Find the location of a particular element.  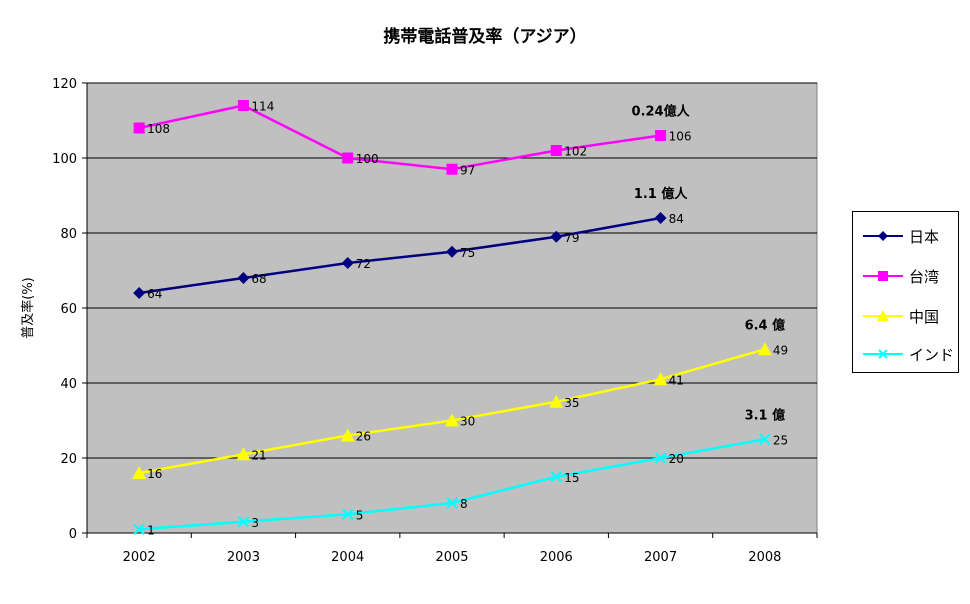

data-label: 100 is located at coordinates (367, 159).